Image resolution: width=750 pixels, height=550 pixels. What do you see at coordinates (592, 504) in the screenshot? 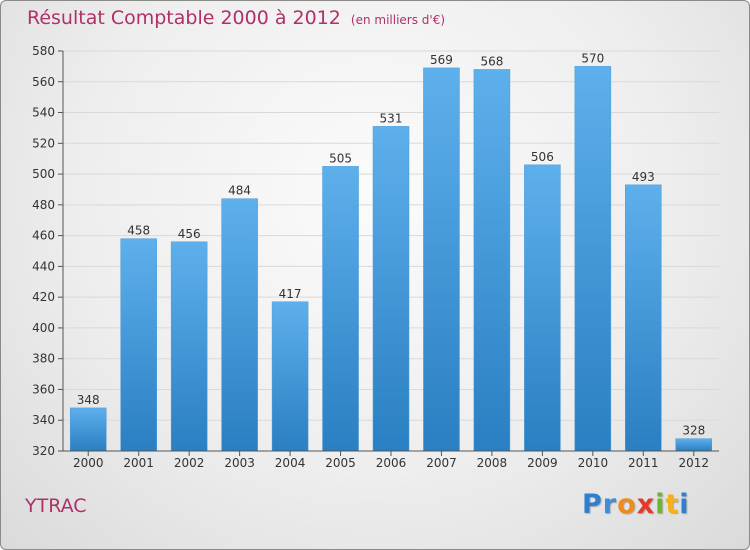
I see `logo-letter: P` at bounding box center [592, 504].